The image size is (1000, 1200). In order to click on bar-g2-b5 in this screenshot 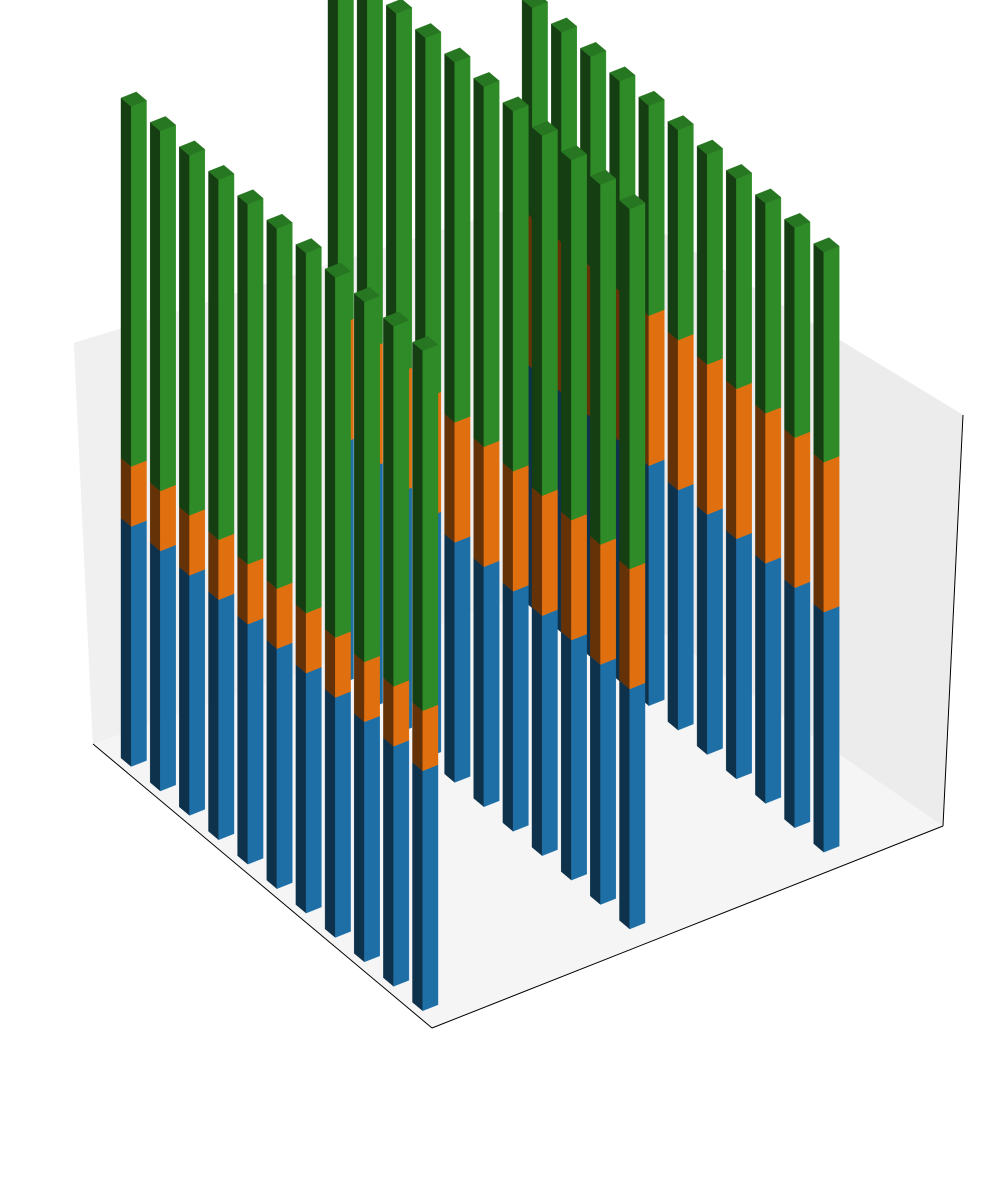, I will do `click(680, 423)`.